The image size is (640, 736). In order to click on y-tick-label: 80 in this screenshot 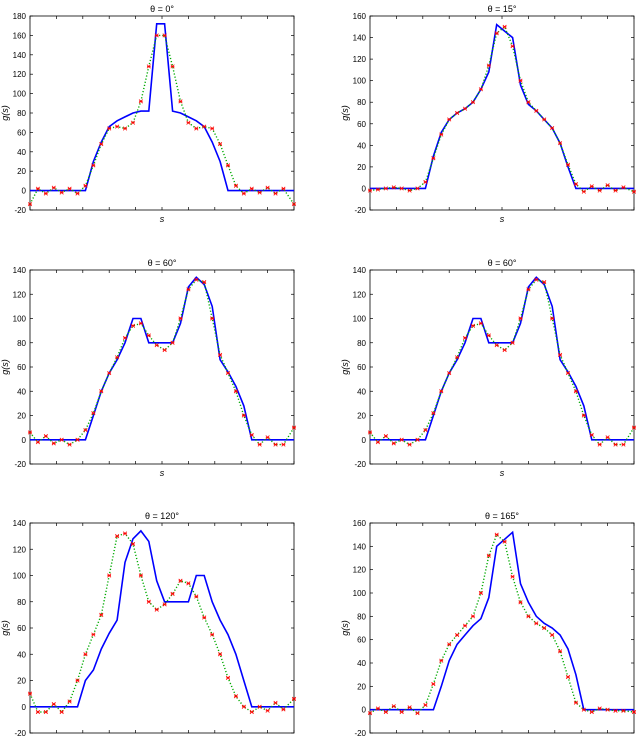, I will do `click(21, 343)`.